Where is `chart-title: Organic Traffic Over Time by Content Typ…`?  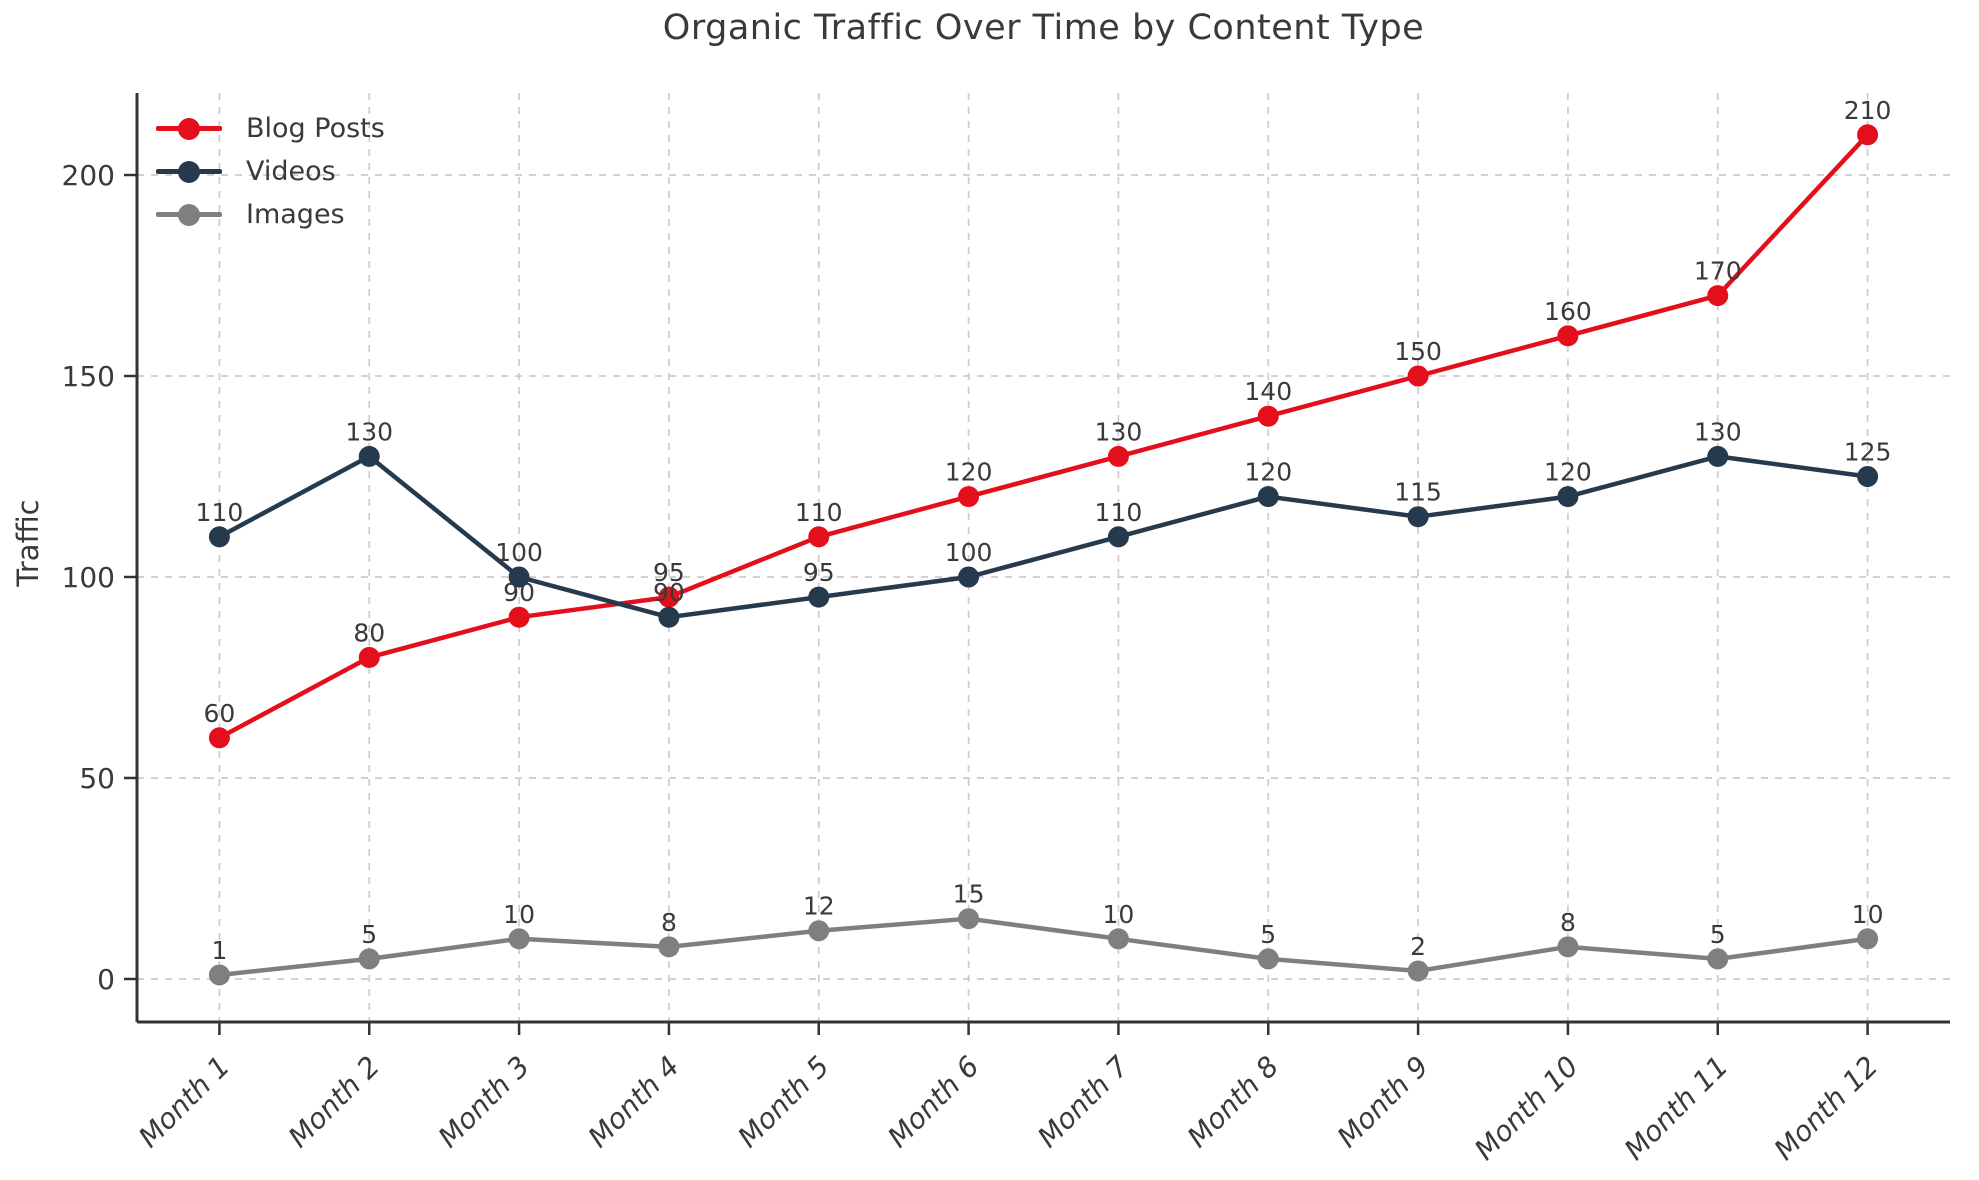
chart-title: Organic Traffic Over Time by Content Typ… is located at coordinates (1043, 28).